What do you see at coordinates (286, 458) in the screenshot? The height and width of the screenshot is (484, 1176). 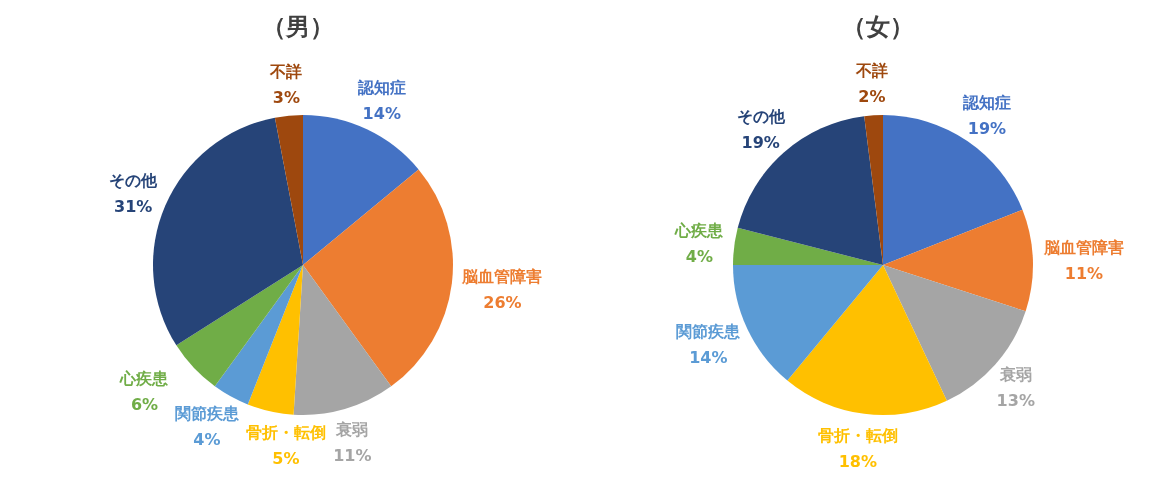 I see `data-label: 5%` at bounding box center [286, 458].